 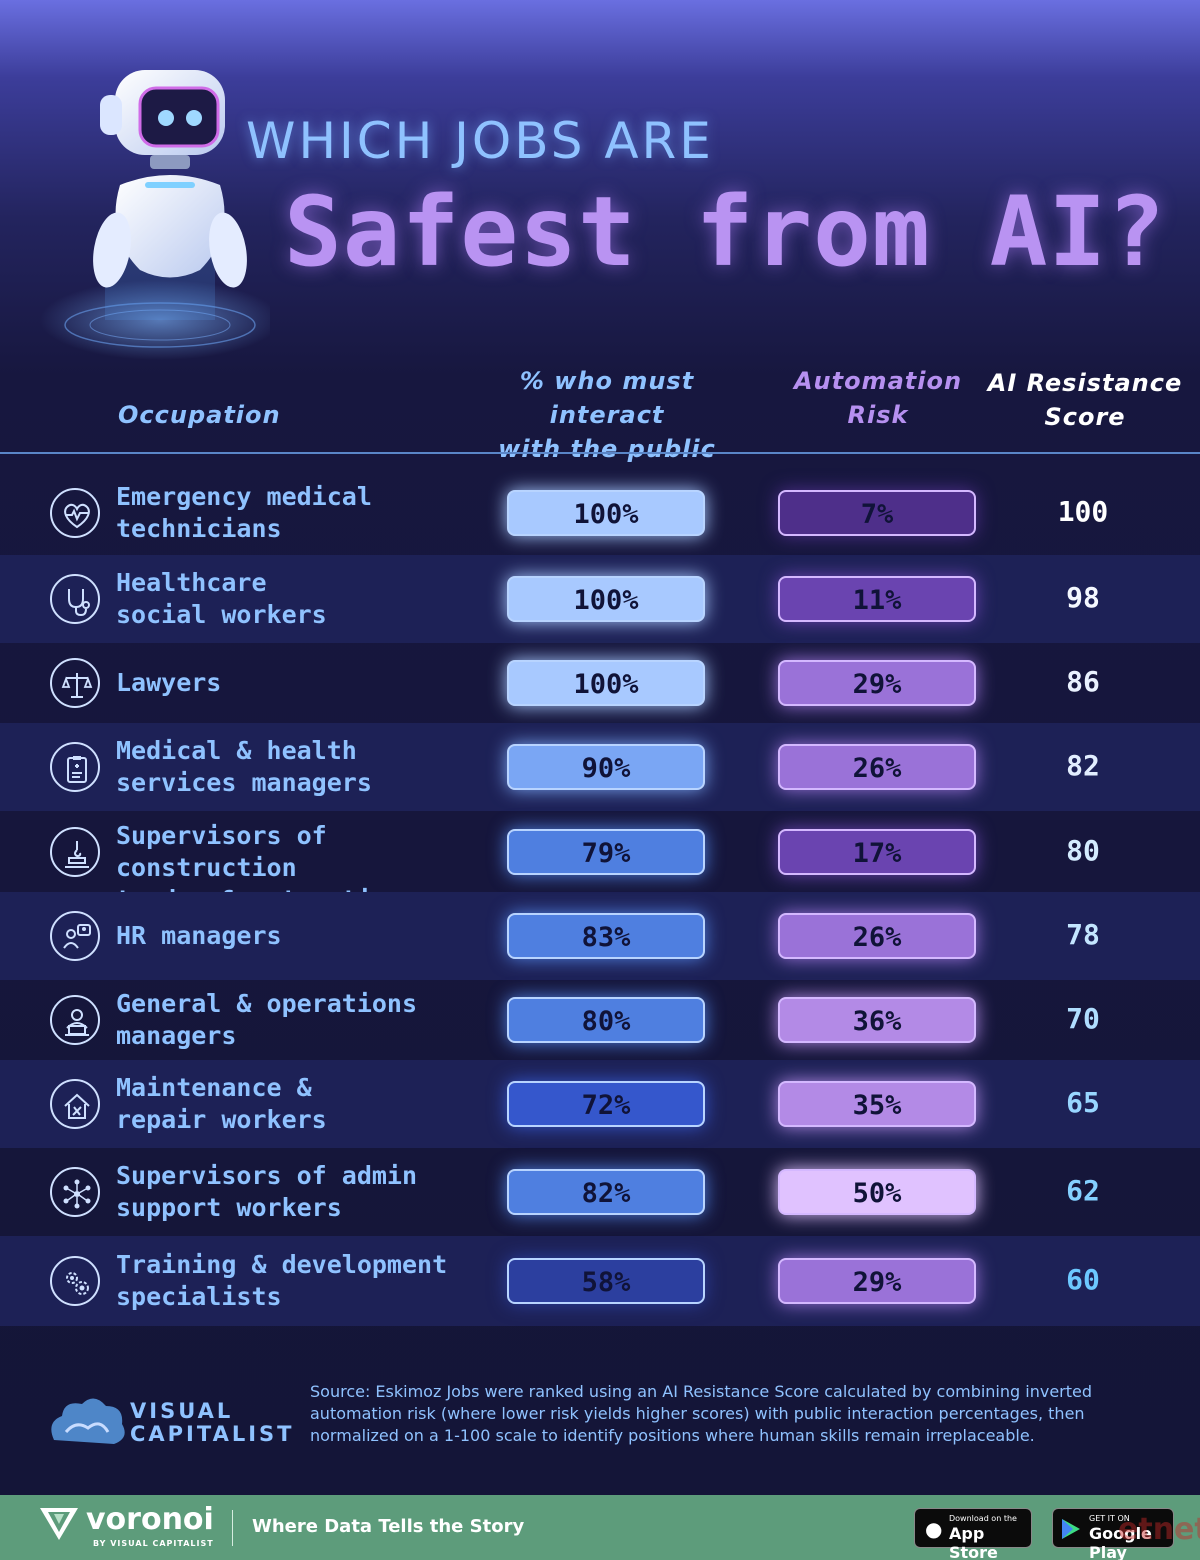 What do you see at coordinates (973, 1542) in the screenshot?
I see `appstore-big-text: App Store` at bounding box center [973, 1542].